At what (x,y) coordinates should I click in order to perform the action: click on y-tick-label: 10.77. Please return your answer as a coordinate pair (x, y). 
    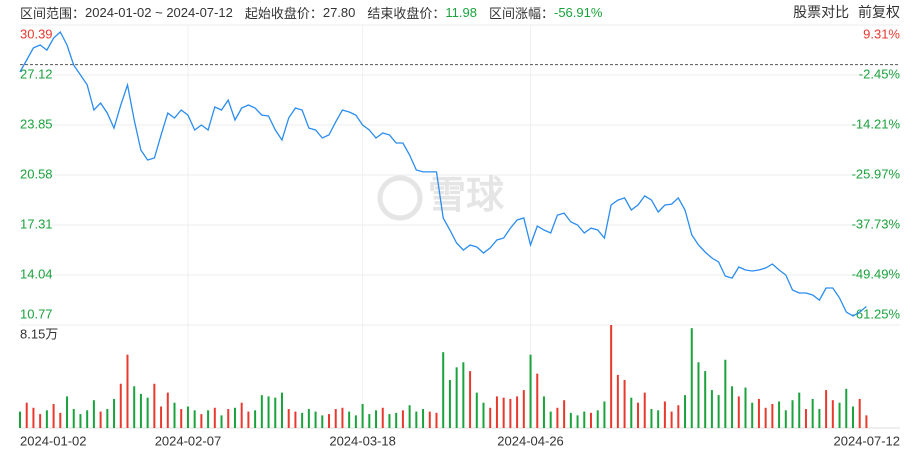
    Looking at the image, I should click on (36, 313).